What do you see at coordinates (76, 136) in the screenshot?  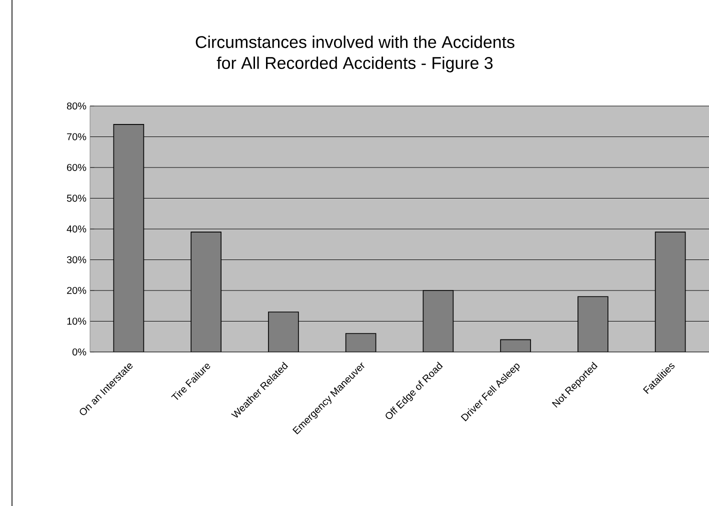 I see `y-tick-label: 70%` at bounding box center [76, 136].